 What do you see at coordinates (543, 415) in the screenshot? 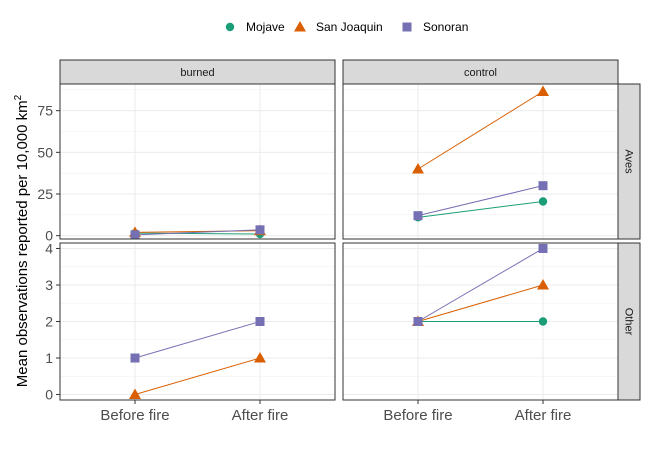
I see `x-tick-label-after-right: After fire` at bounding box center [543, 415].